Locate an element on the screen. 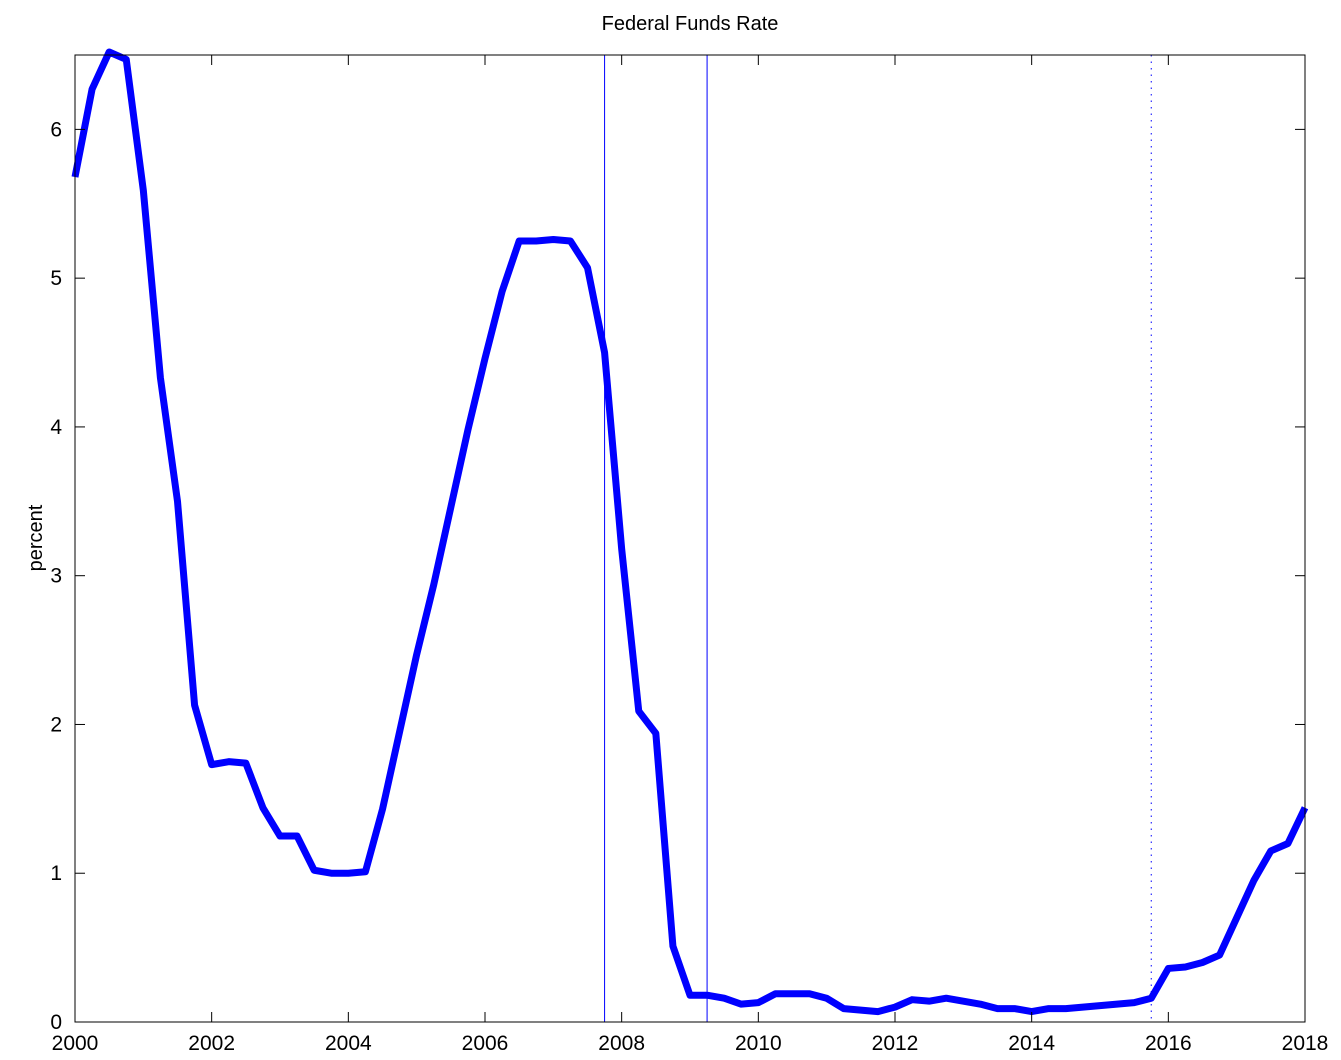 The height and width of the screenshot is (1060, 1341). chart-title: Federal Funds Rate is located at coordinates (690, 24).